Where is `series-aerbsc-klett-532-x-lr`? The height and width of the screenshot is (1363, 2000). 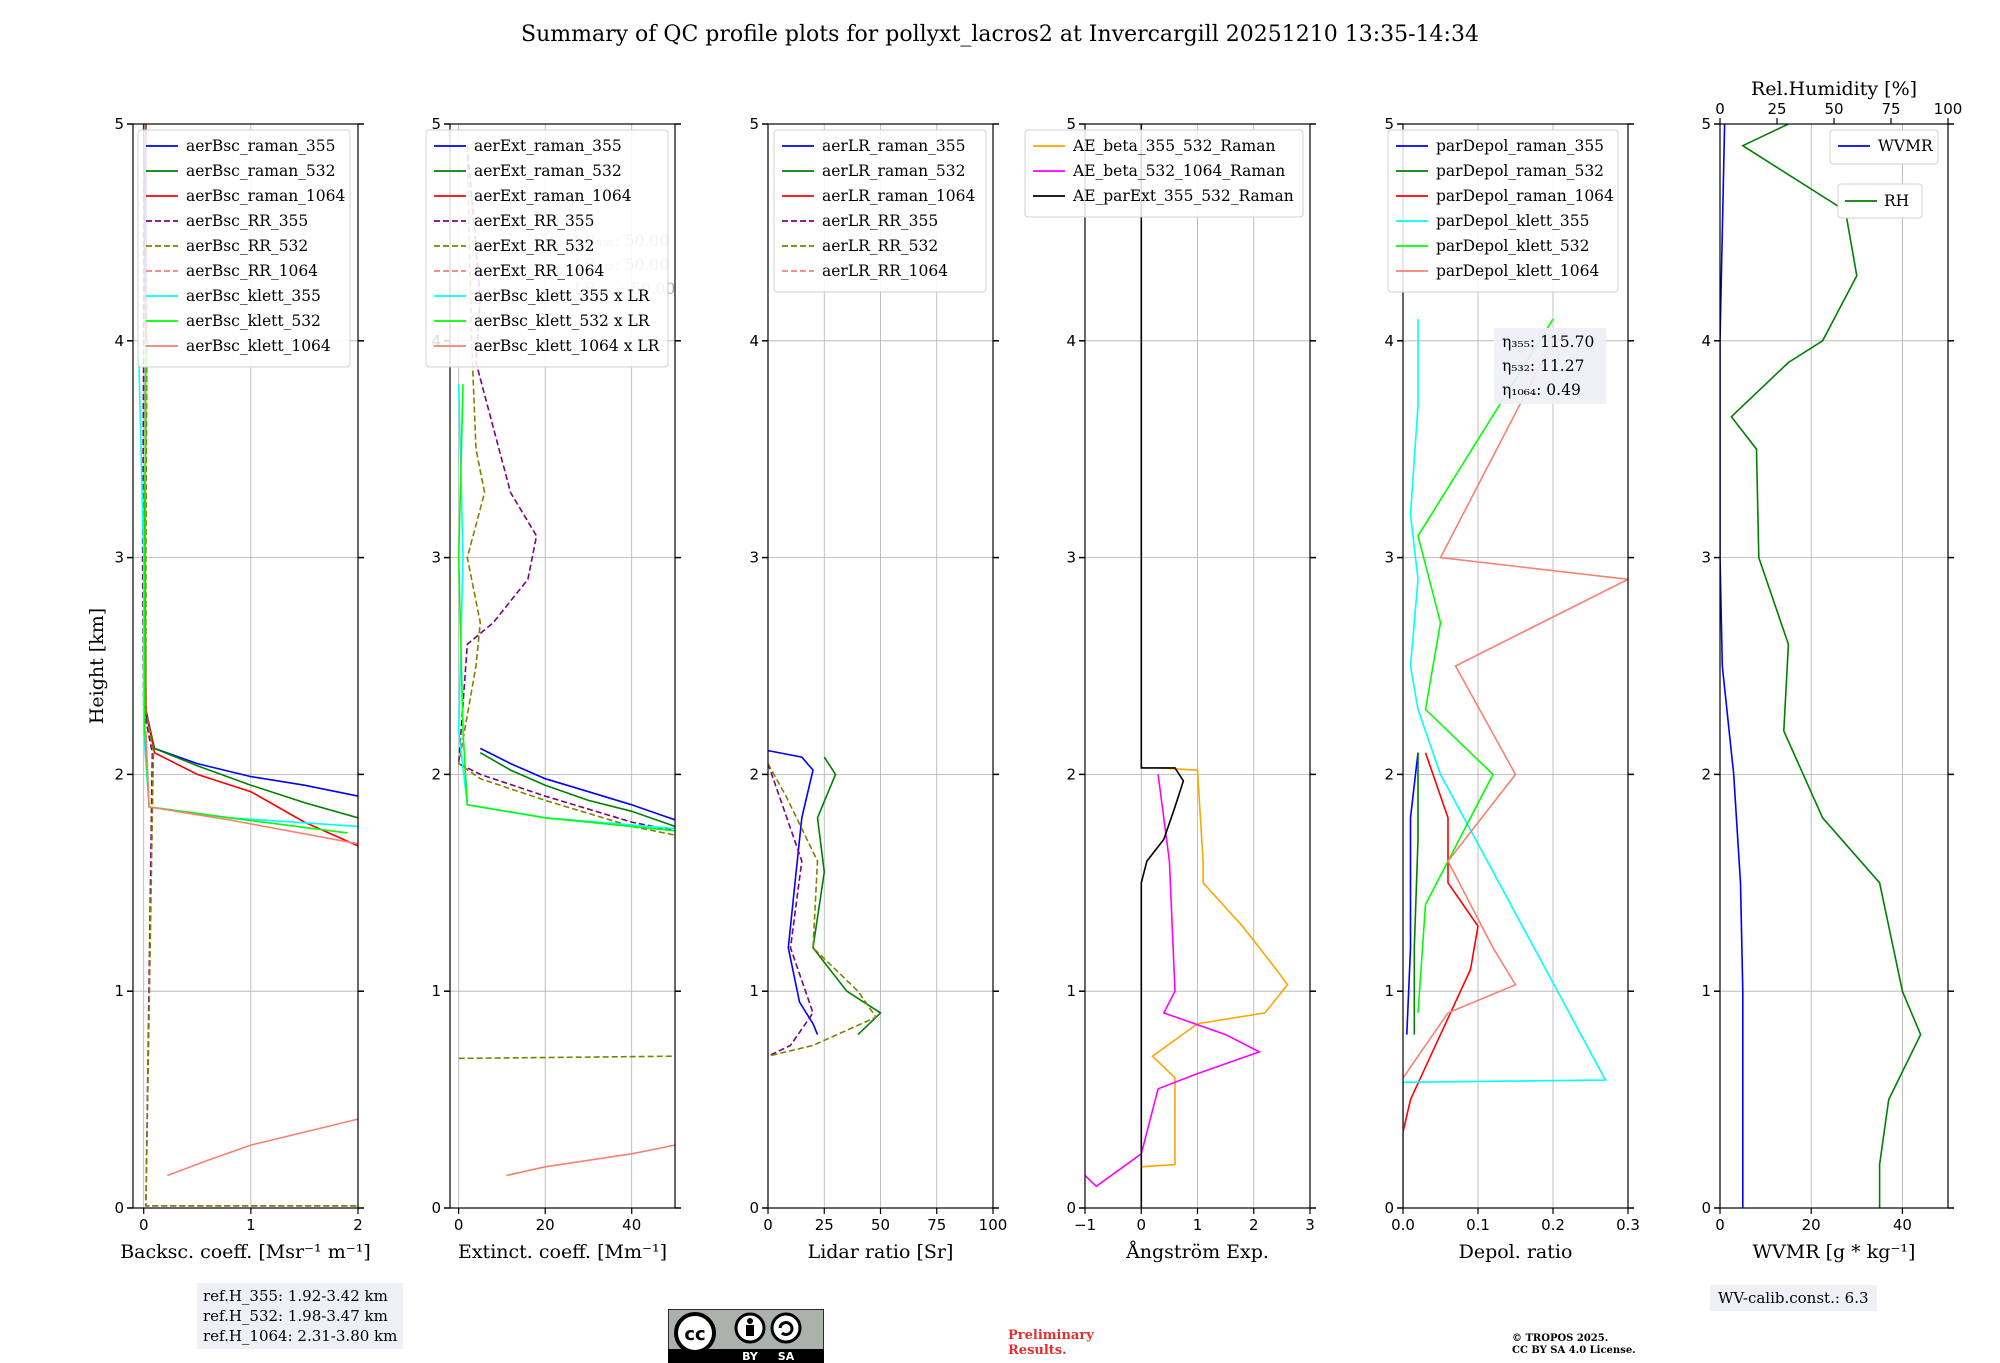
series-aerbsc-klett-532-x-lr is located at coordinates (566, 608).